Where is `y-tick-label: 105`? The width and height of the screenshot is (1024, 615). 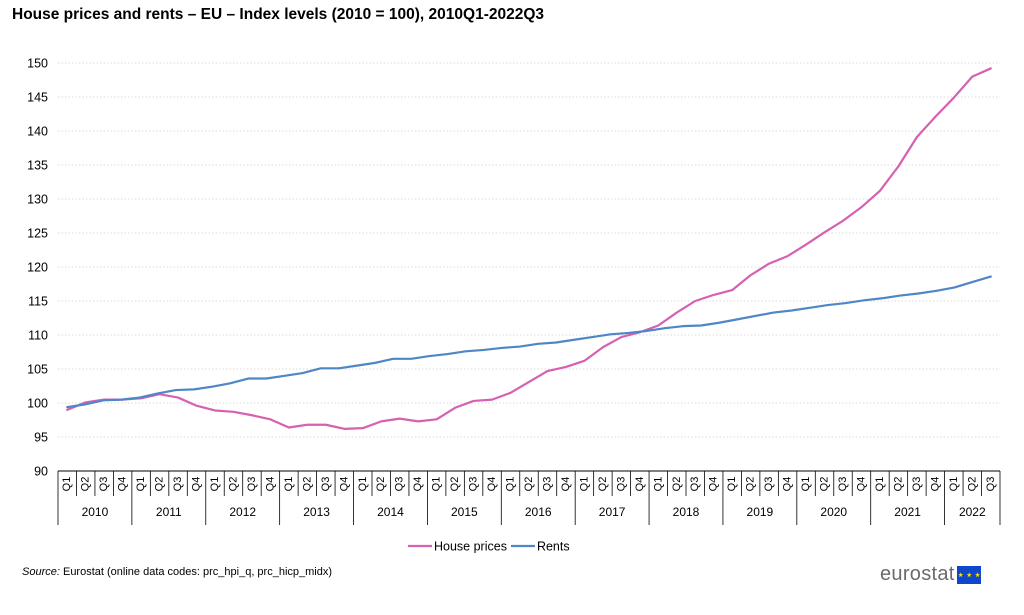
y-tick-label: 105 is located at coordinates (37, 370).